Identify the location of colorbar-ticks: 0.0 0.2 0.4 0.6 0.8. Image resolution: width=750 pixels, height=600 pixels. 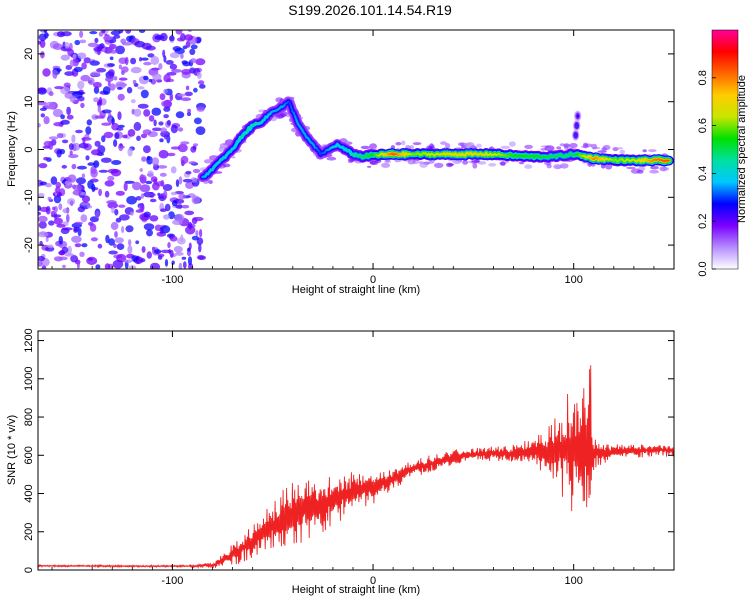
(706, 173).